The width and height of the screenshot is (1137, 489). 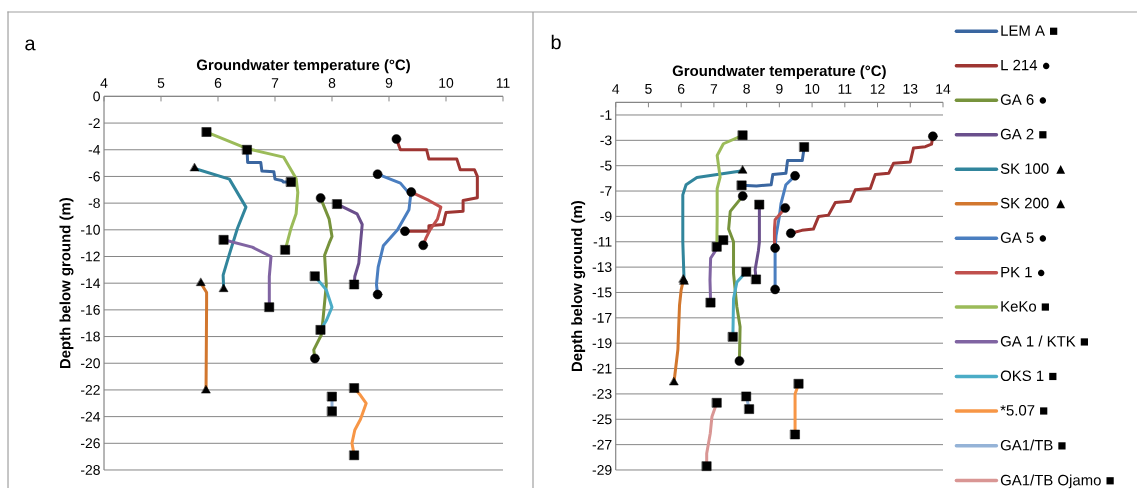 What do you see at coordinates (606, 140) in the screenshot?
I see `y-tick-label: -3` at bounding box center [606, 140].